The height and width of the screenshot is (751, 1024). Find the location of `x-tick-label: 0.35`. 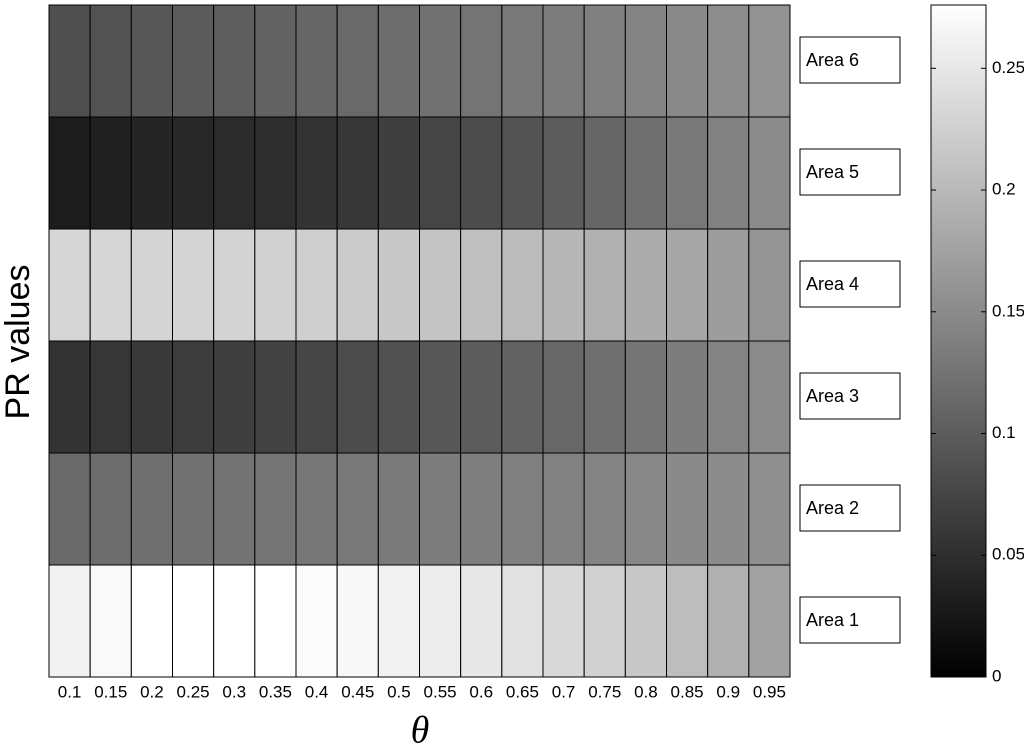

x-tick-label: 0.35 is located at coordinates (275, 691).